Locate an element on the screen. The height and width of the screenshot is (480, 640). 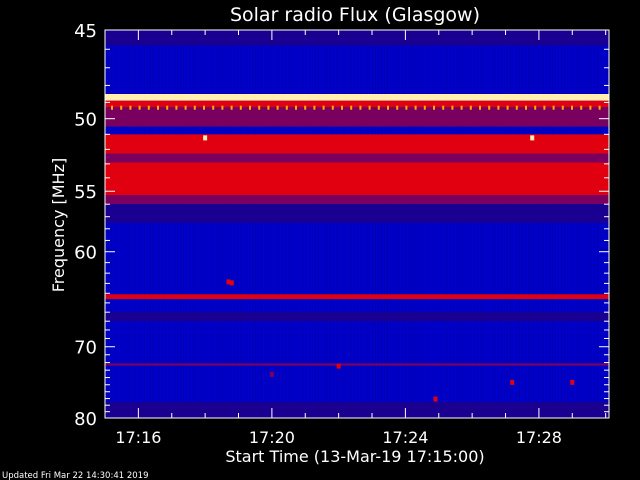
x-tick-label: 17:20 is located at coordinates (272, 437).